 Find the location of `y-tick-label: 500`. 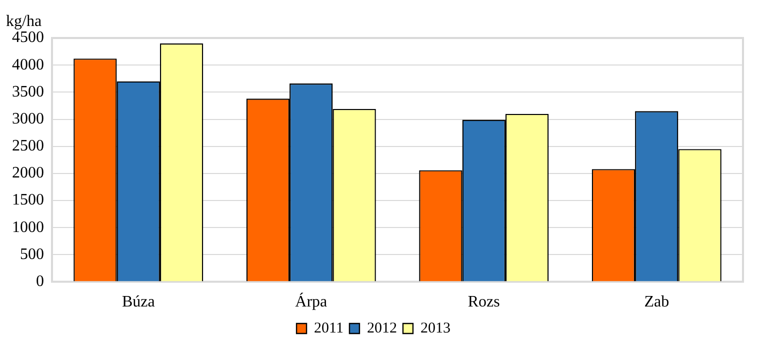

y-tick-label: 500 is located at coordinates (32, 254).